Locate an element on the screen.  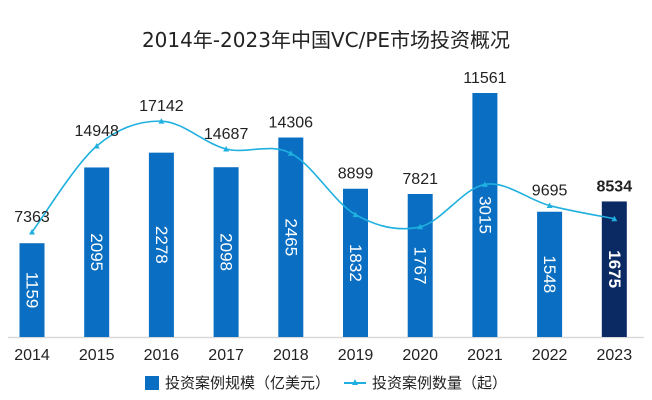
bar-value-label: 1767 is located at coordinates (420, 266).